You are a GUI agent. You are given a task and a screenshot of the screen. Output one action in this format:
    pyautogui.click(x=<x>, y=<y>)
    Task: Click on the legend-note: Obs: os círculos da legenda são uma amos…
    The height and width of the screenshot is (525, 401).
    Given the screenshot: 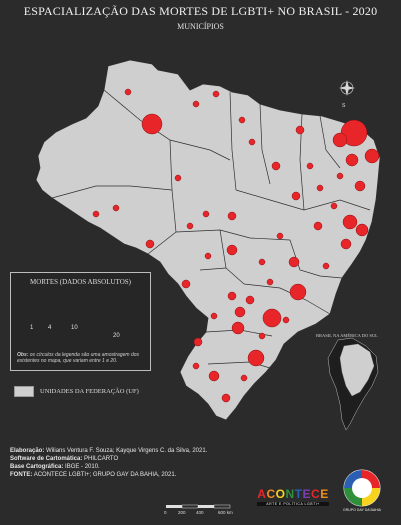 What is the action you would take?
    pyautogui.click(x=82, y=358)
    